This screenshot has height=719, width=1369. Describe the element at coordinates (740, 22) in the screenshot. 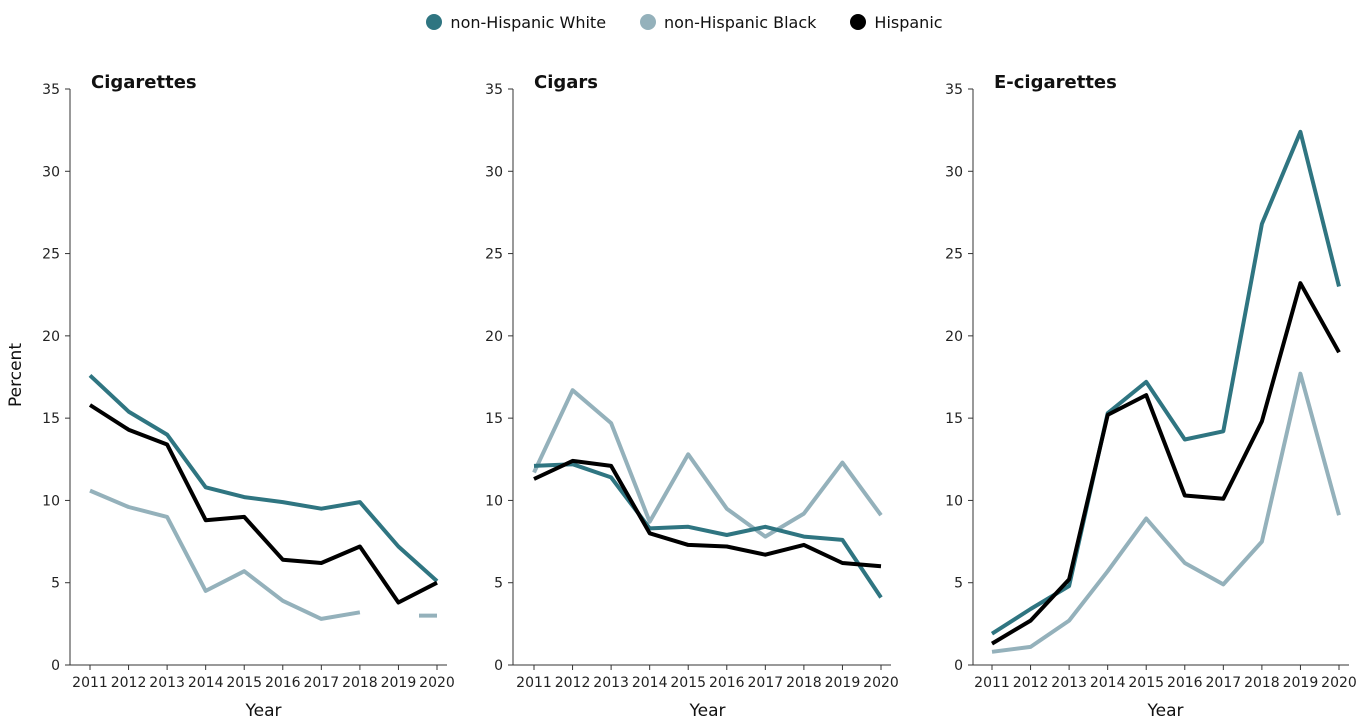

I see `legend-label: non-Hispanic Black` at that location.